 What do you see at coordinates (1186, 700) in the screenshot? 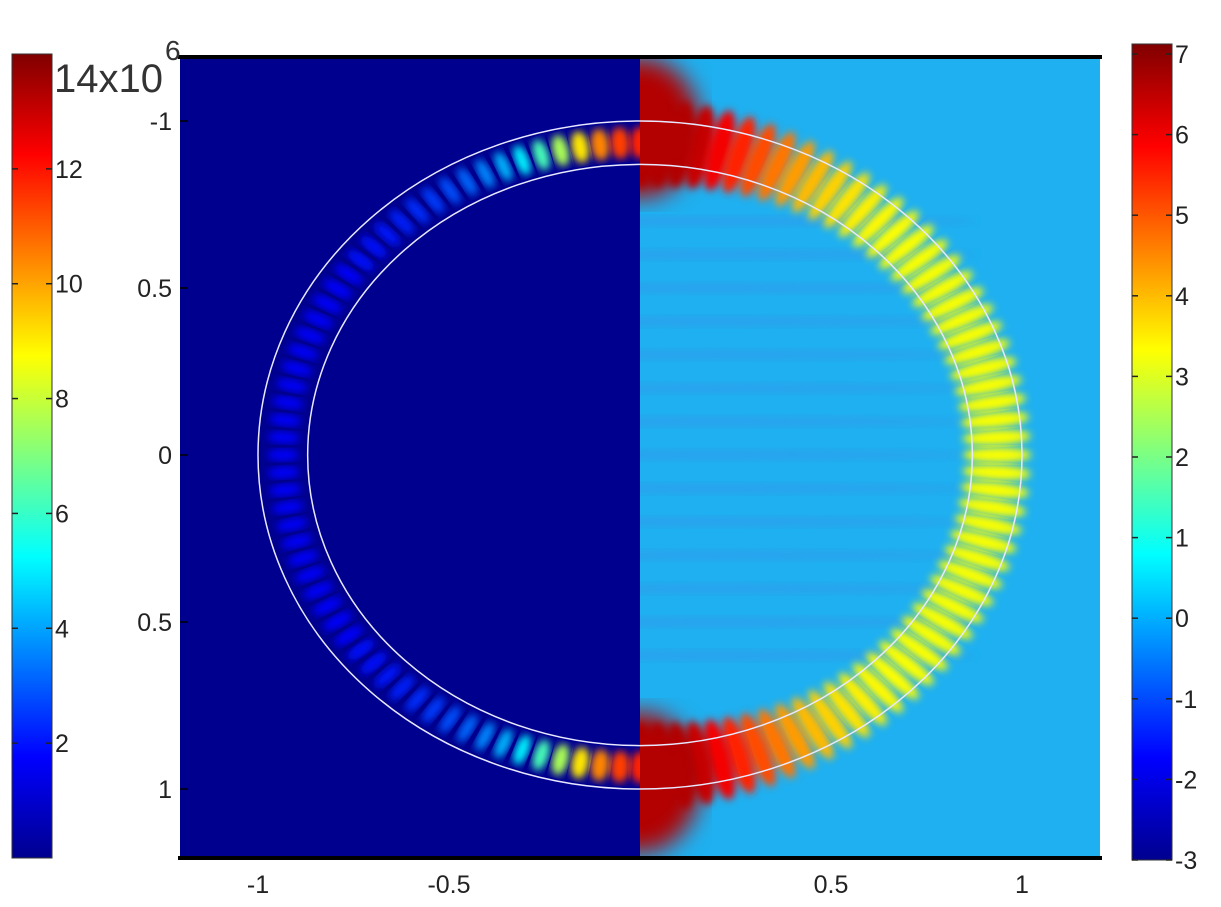
I see `right-colorbar-label: -1` at bounding box center [1186, 700].